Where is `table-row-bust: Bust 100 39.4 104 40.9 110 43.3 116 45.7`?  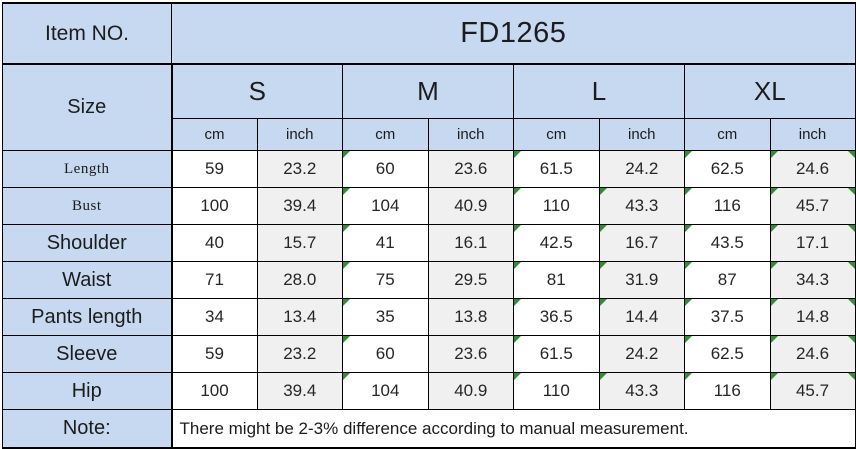
table-row-bust: Bust 100 39.4 104 40.9 110 43.3 116 45.7 is located at coordinates (429, 206).